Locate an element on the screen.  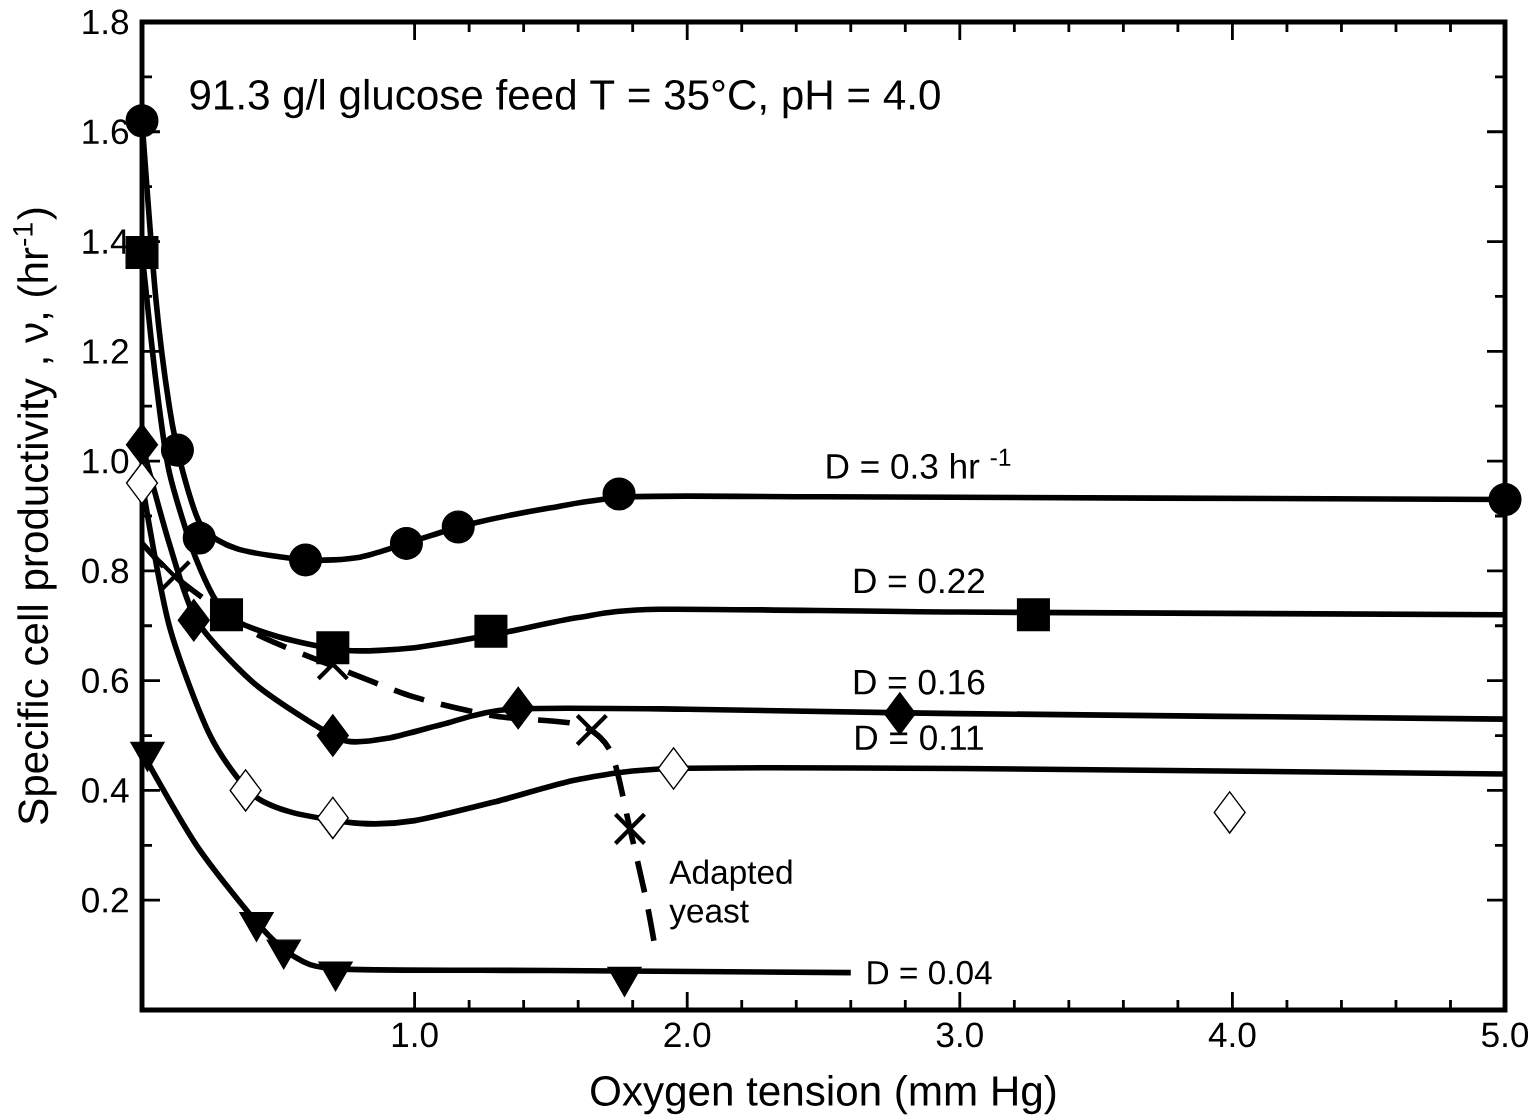
text: 91.3 g/l glucose feed T = 35°C, pH = 4.0 is located at coordinates (565, 98).